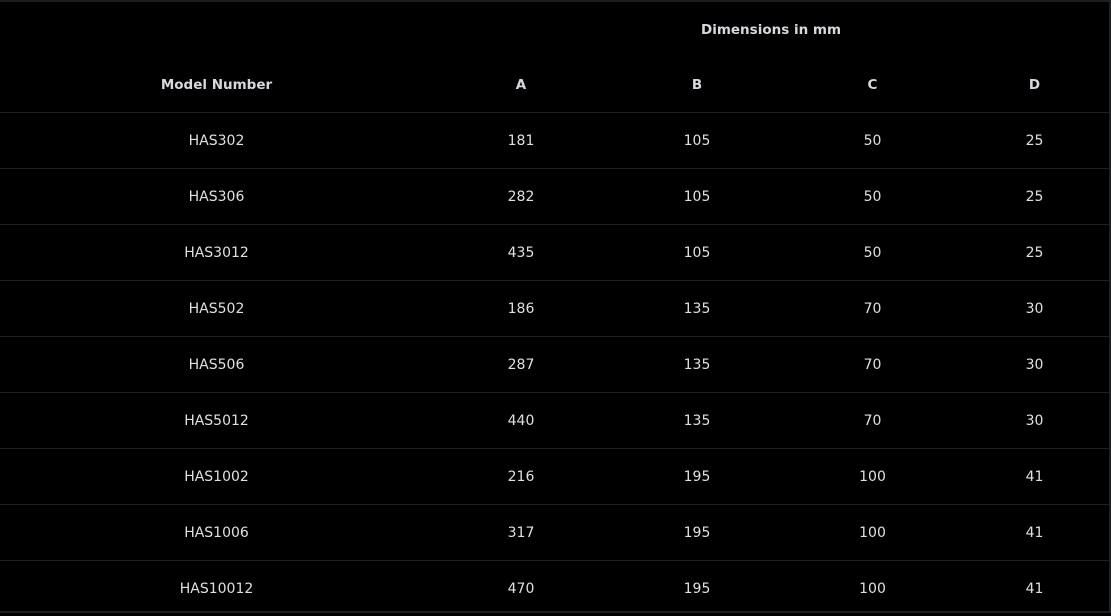 This screenshot has width=1111, height=616. Describe the element at coordinates (216, 533) in the screenshot. I see `cell-model-number: HAS1006` at that location.